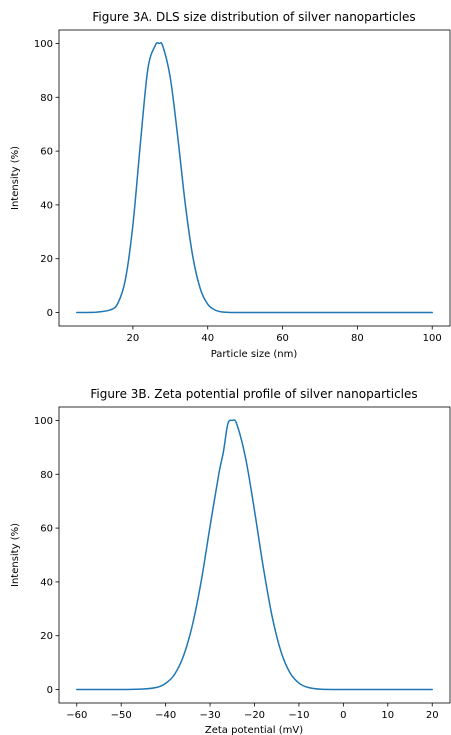 The image size is (451, 735). I want to click on chart-3a-x-tick-label: 100, so click(432, 338).